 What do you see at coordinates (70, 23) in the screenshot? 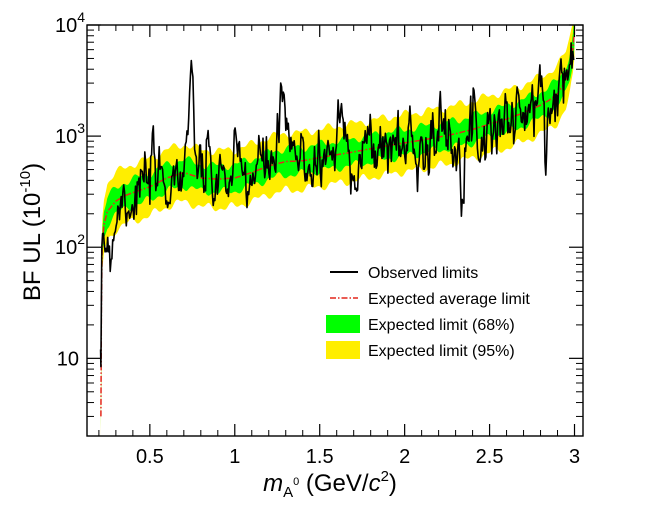
I see `y-tick-label: 10⁴` at bounding box center [70, 23].